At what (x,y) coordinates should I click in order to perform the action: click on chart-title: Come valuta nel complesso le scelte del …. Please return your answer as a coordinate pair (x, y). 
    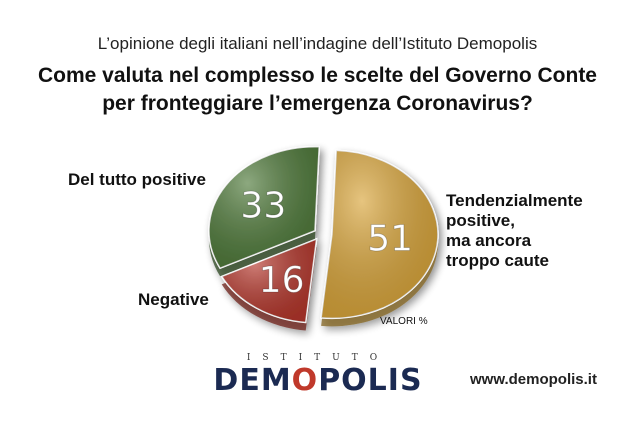
    Looking at the image, I should click on (317, 90).